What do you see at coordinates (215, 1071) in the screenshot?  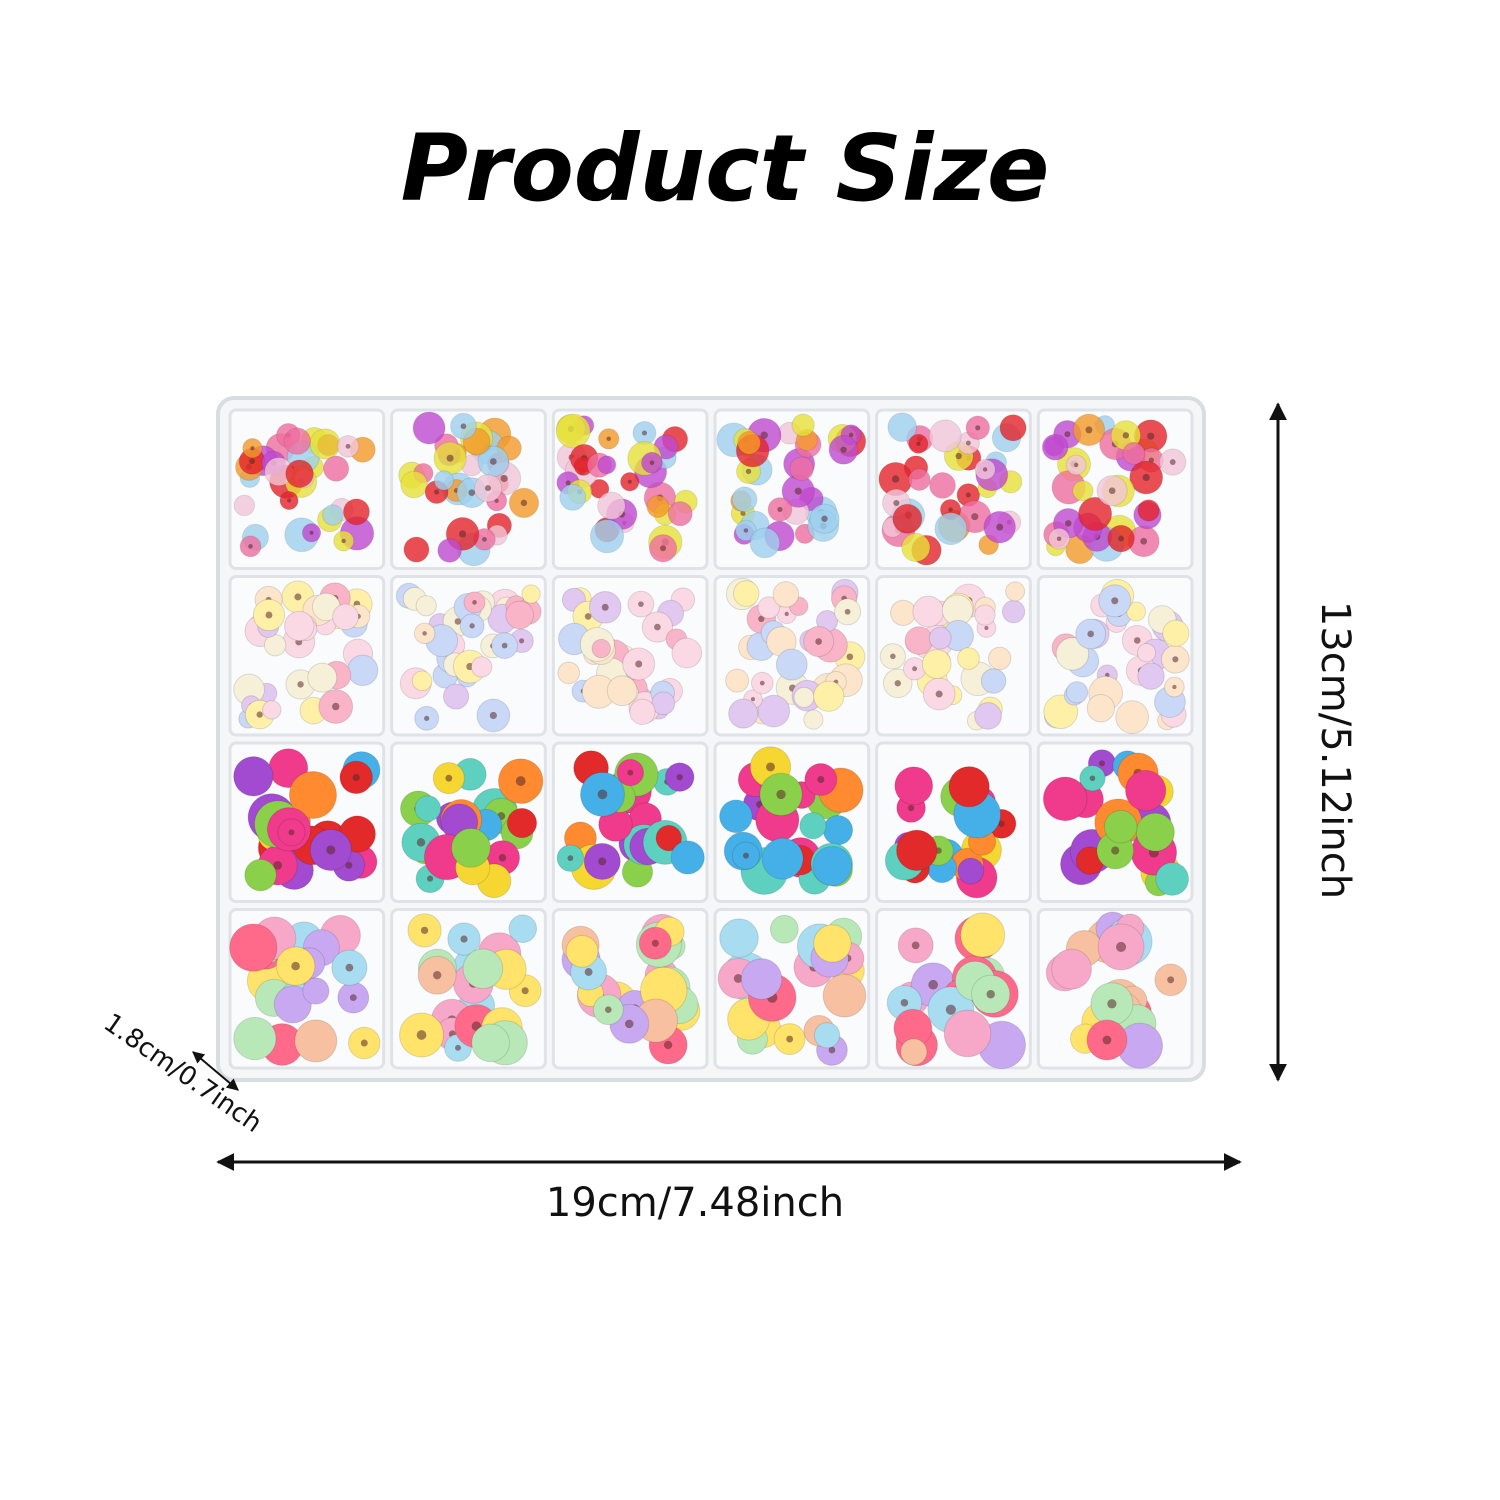 I see `height-arrow` at bounding box center [215, 1071].